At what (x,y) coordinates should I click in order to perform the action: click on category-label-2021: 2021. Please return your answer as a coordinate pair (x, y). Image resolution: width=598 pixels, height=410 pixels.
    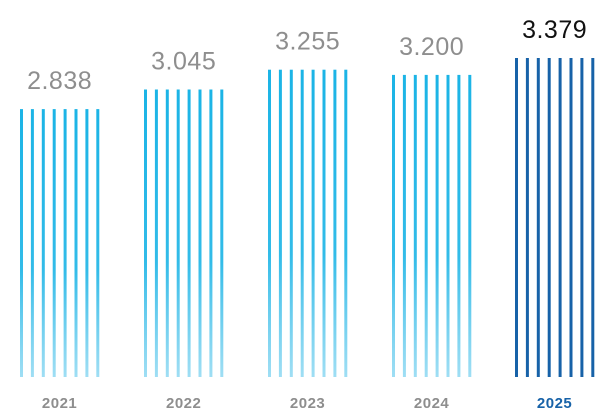
    Looking at the image, I should click on (59, 402).